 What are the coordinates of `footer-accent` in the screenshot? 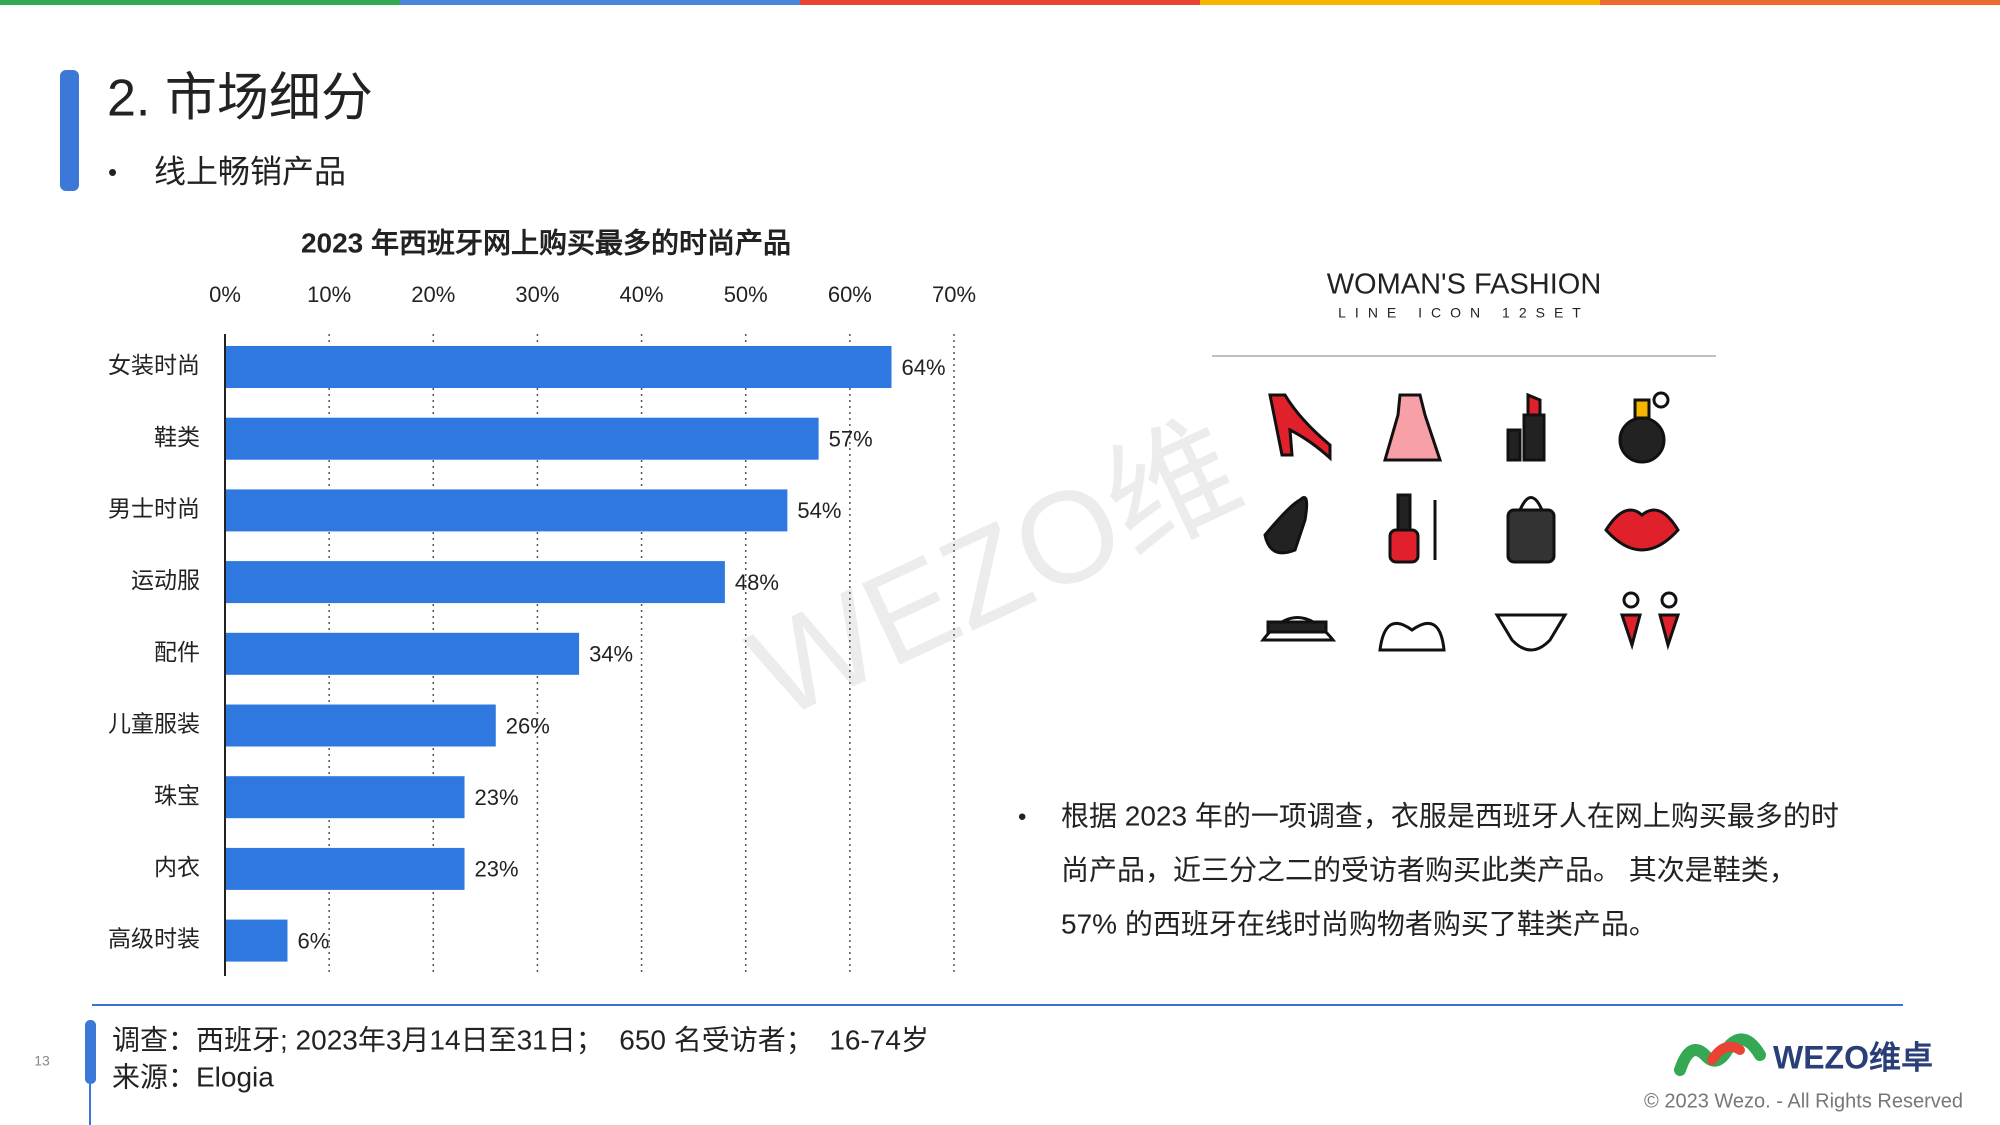 It's located at (90, 1052).